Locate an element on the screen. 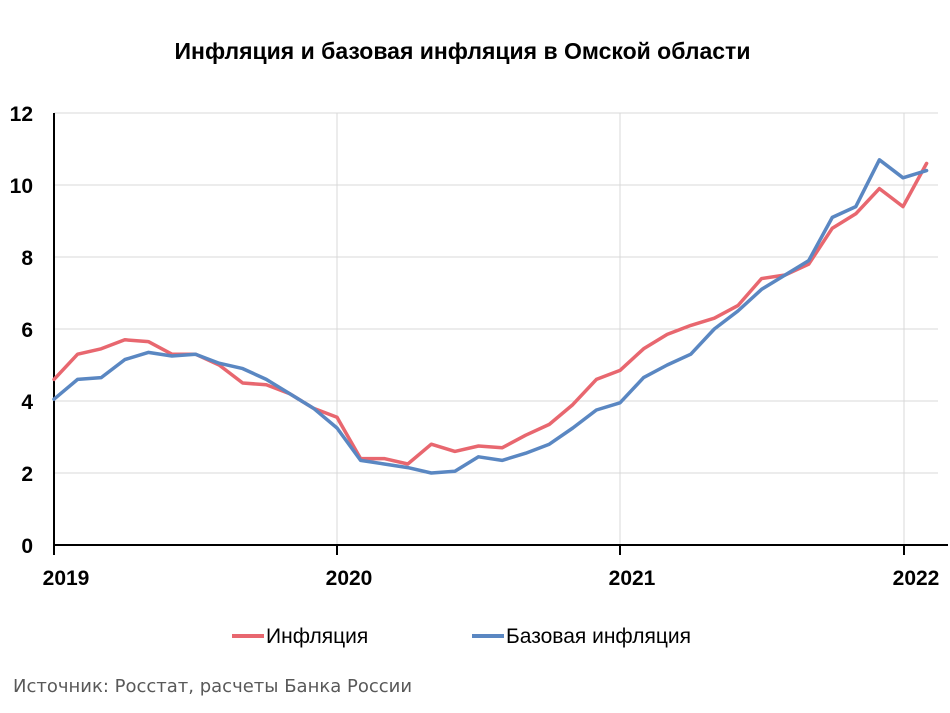  x-tick-label: 2020 is located at coordinates (349, 578).